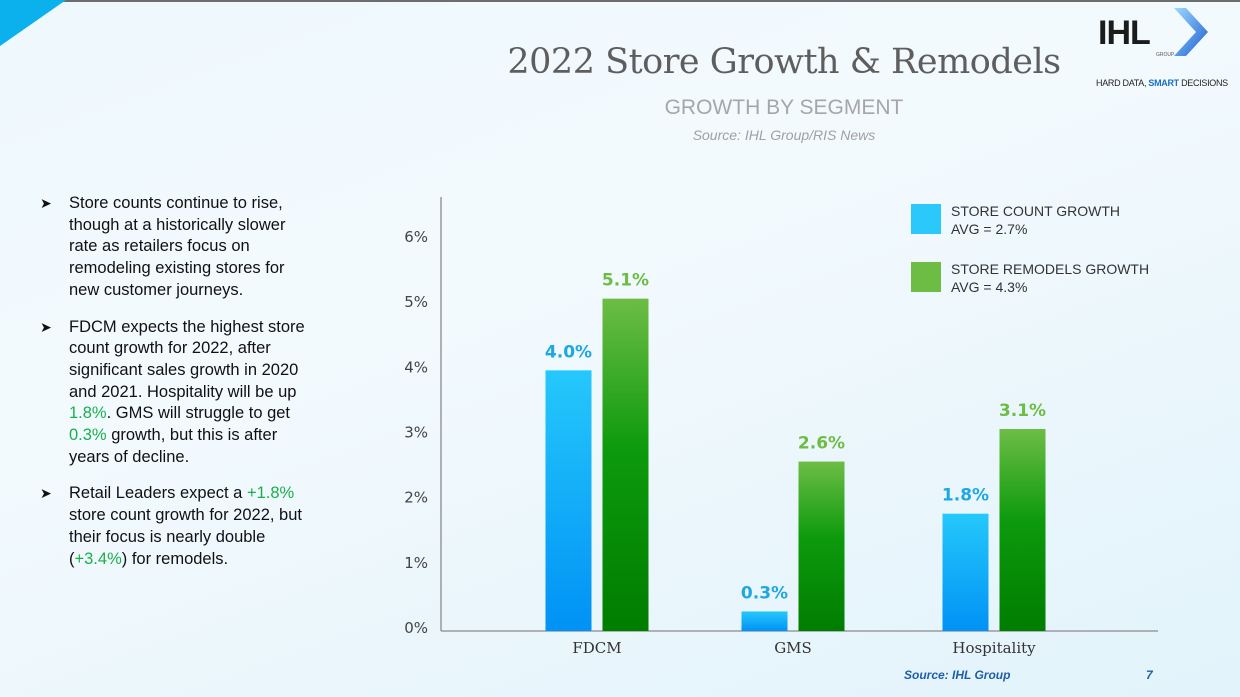 The height and width of the screenshot is (697, 1240). What do you see at coordinates (957, 675) in the screenshot?
I see `footer-source: Source: IHL Group` at bounding box center [957, 675].